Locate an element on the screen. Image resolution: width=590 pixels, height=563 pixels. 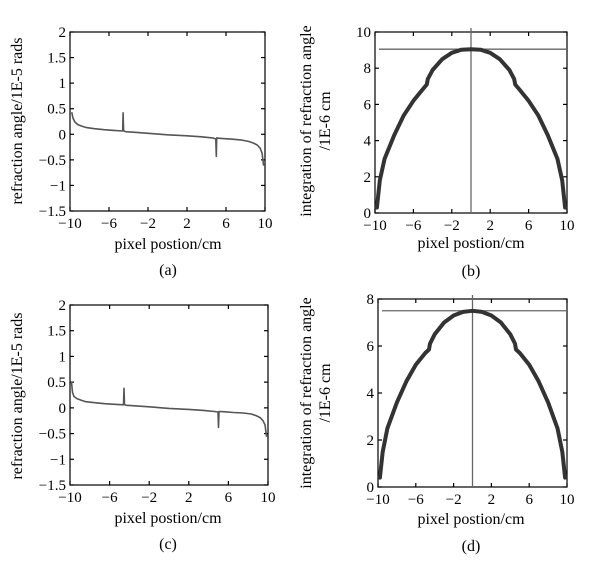
panel-caption: (b) is located at coordinates (471, 271).